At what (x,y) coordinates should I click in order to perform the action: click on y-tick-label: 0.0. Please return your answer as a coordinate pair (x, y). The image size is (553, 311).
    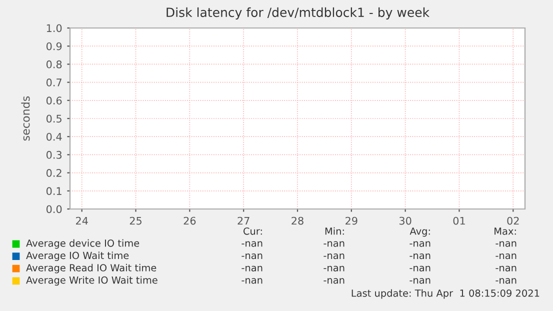
    Looking at the image, I should click on (54, 209).